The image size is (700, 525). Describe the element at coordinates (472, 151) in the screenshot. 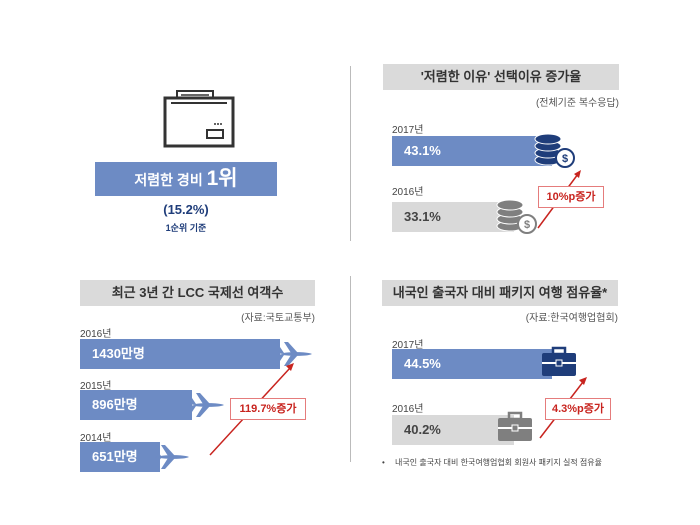

I see `chart1-bar-0: 43.1%` at that location.